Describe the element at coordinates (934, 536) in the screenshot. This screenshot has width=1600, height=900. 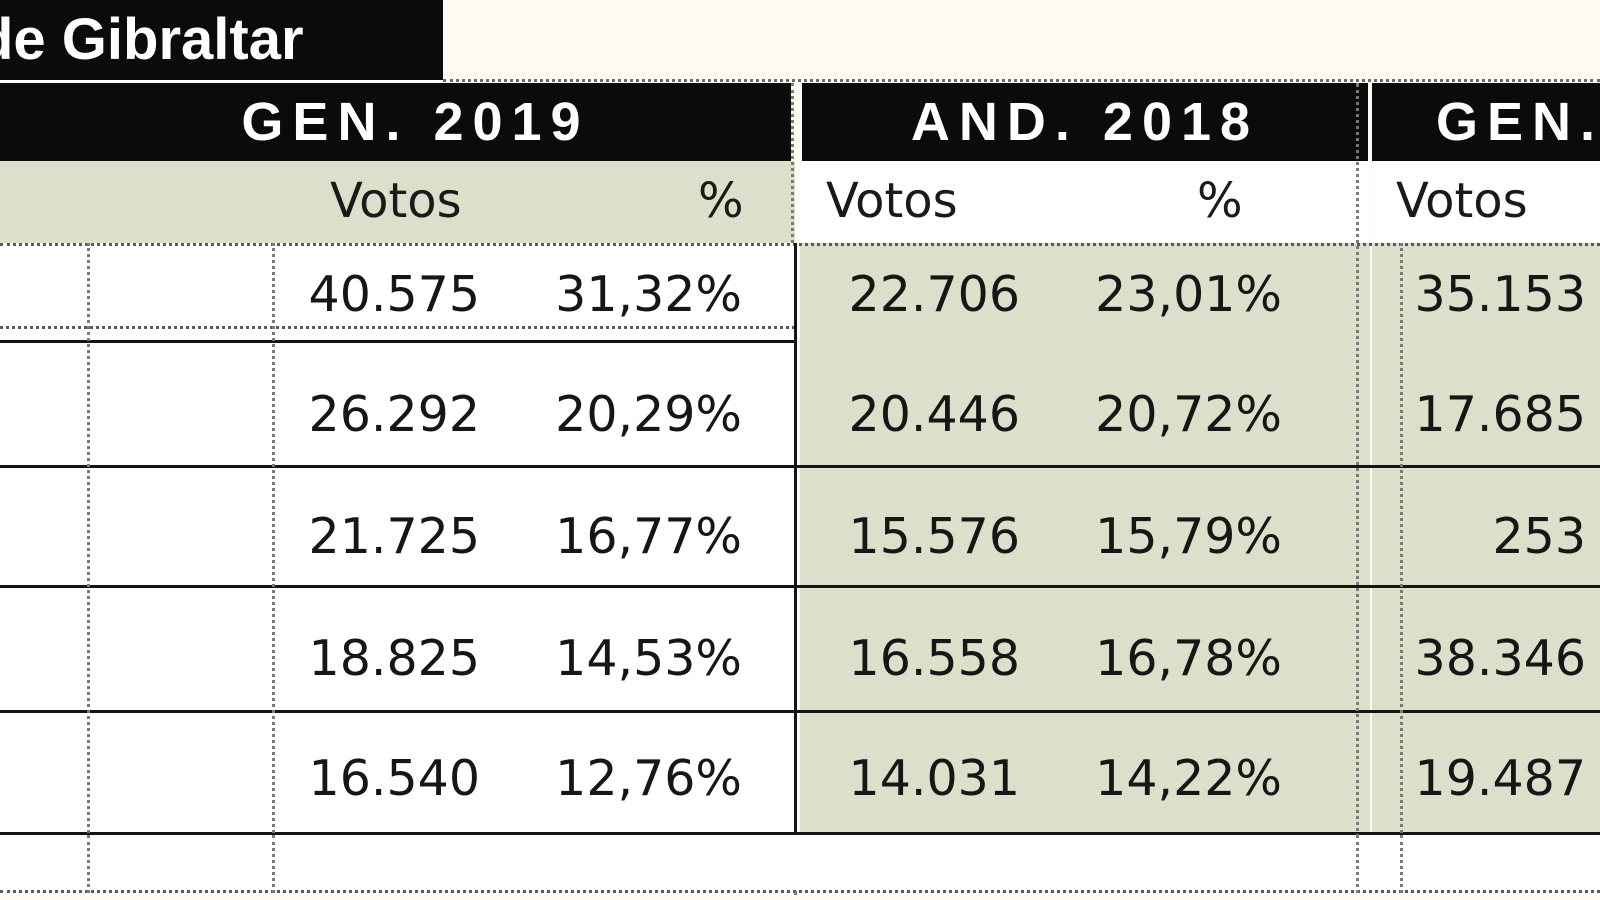
I see `cell-votos: 15.576` at that location.